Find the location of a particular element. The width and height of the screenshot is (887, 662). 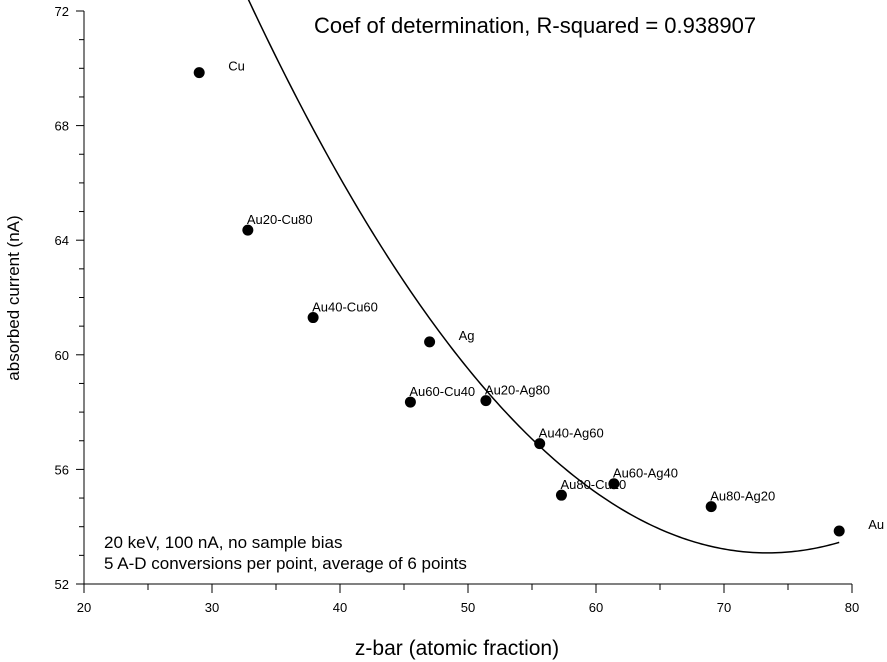

y-axis-title: absorbed current (nA) is located at coordinates (13, 297).